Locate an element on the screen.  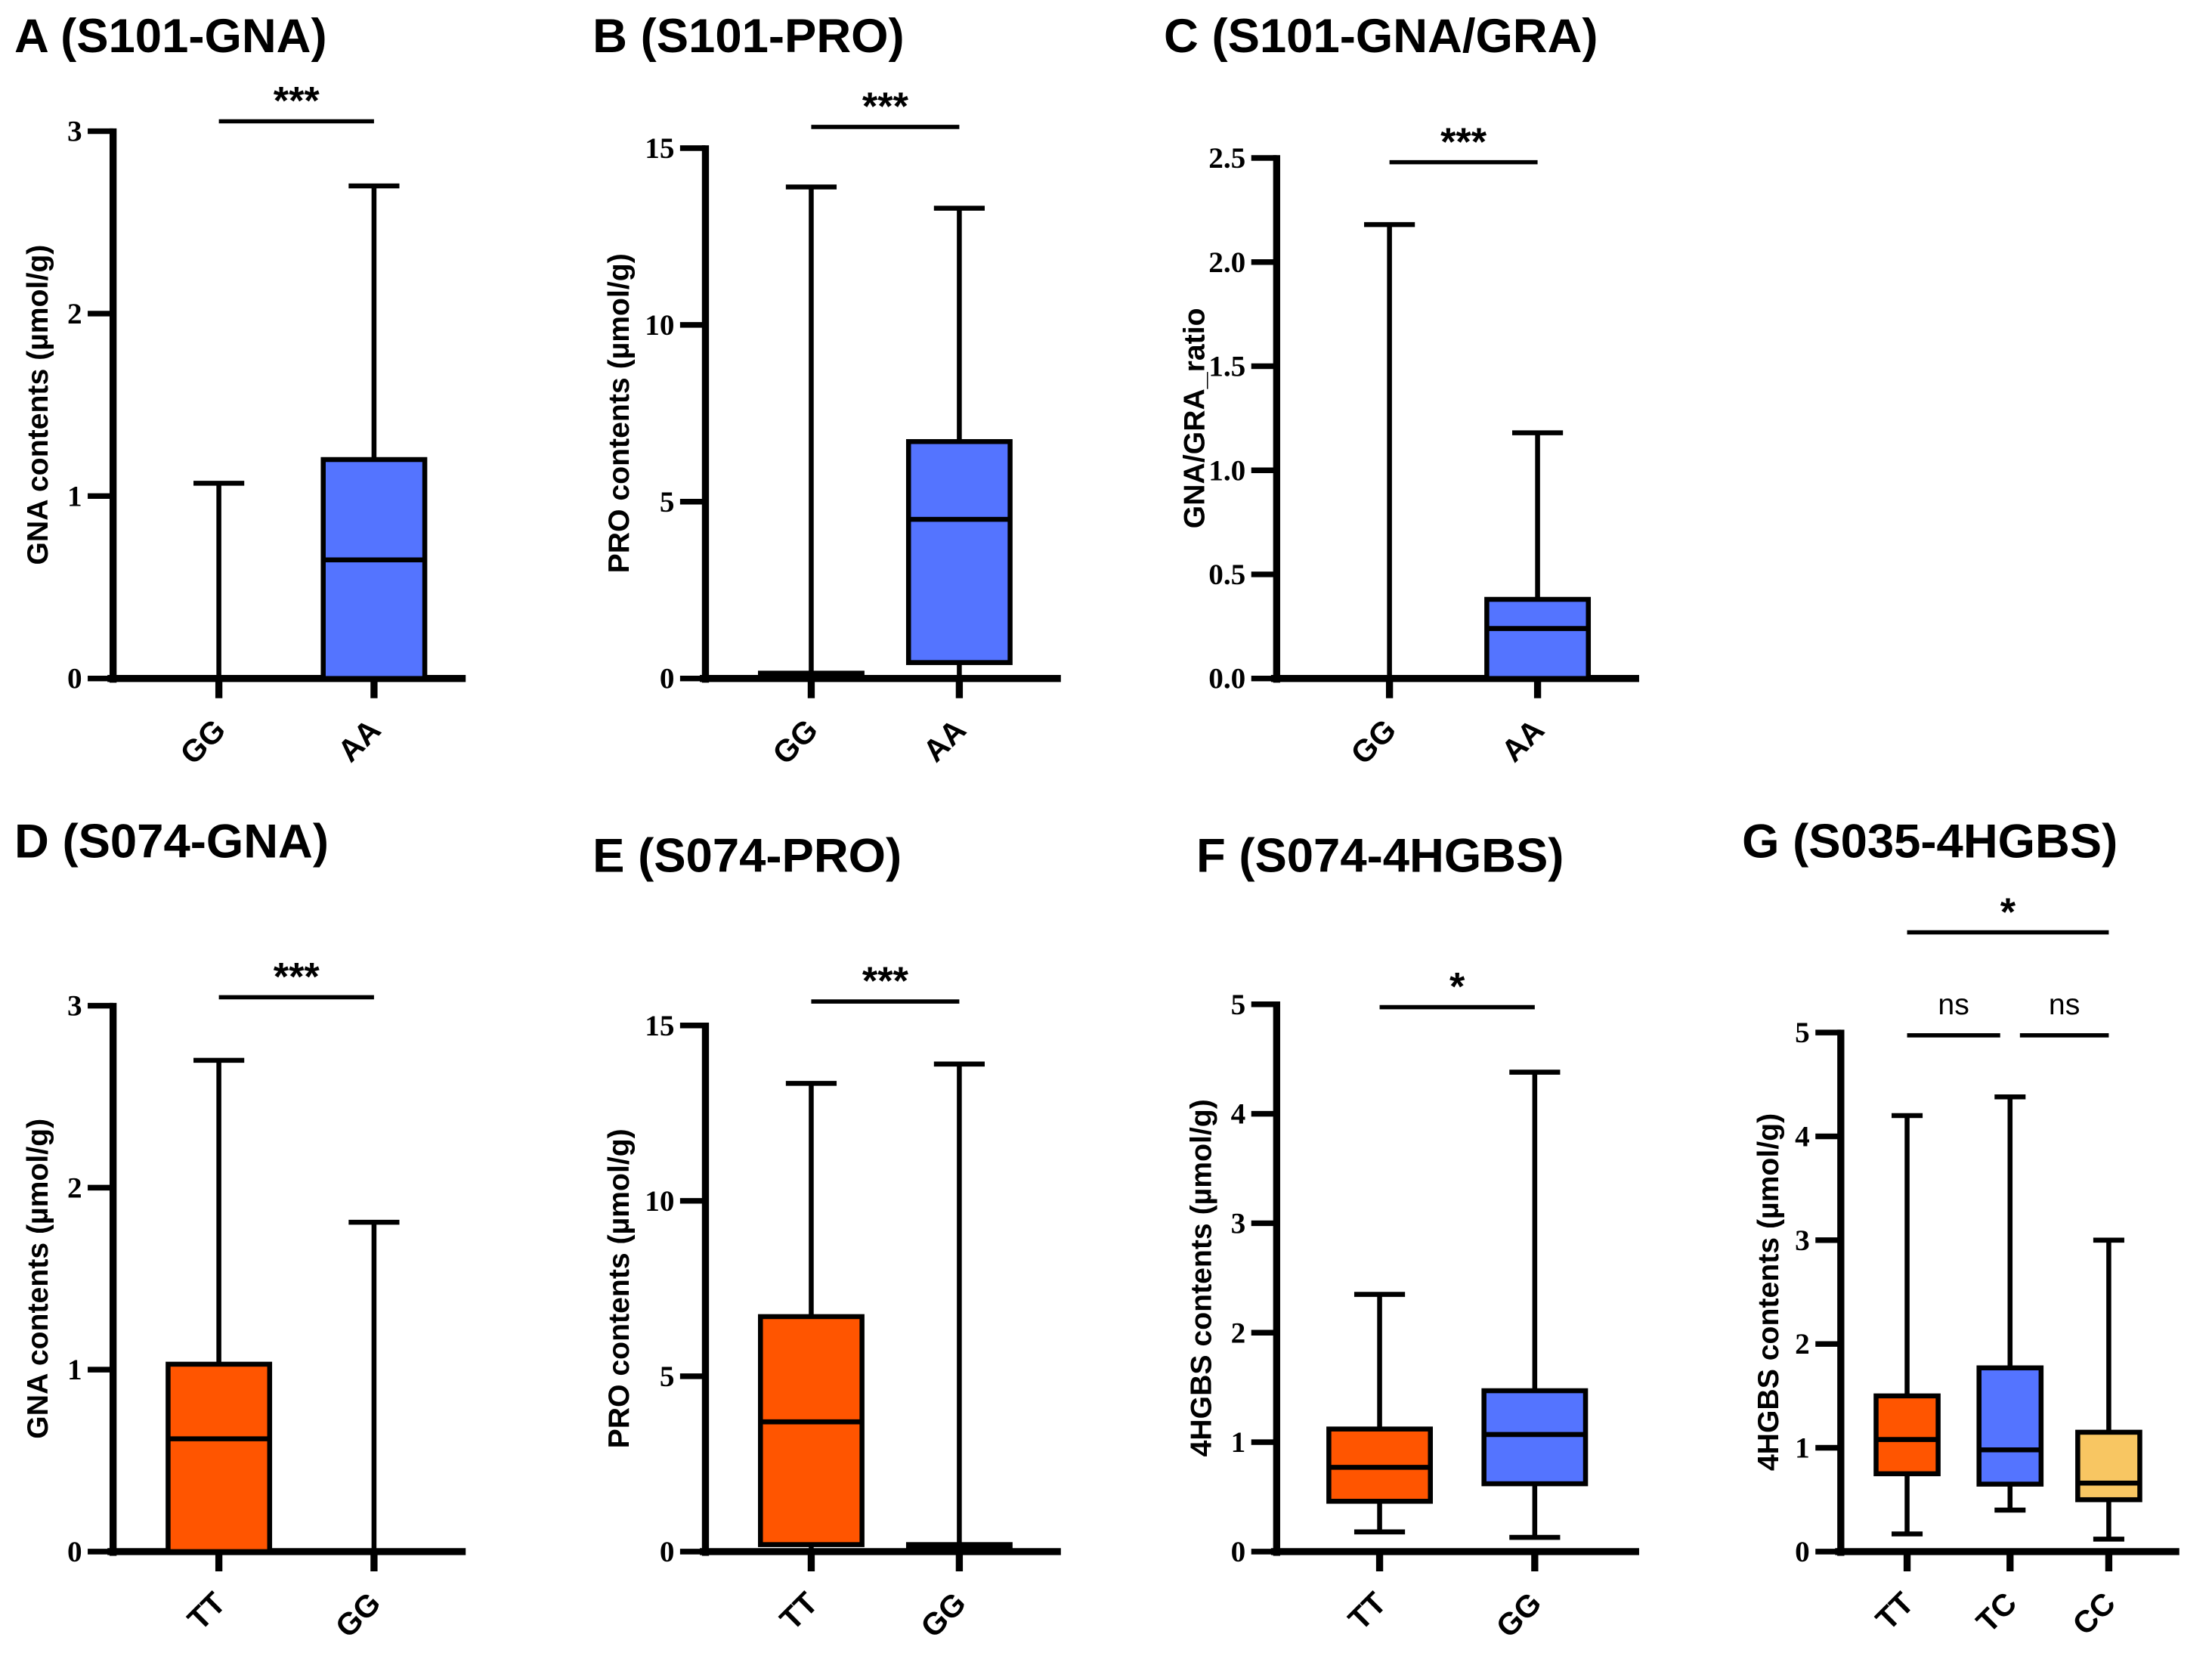
panel-title: D (S074-GNA) is located at coordinates (171, 842).